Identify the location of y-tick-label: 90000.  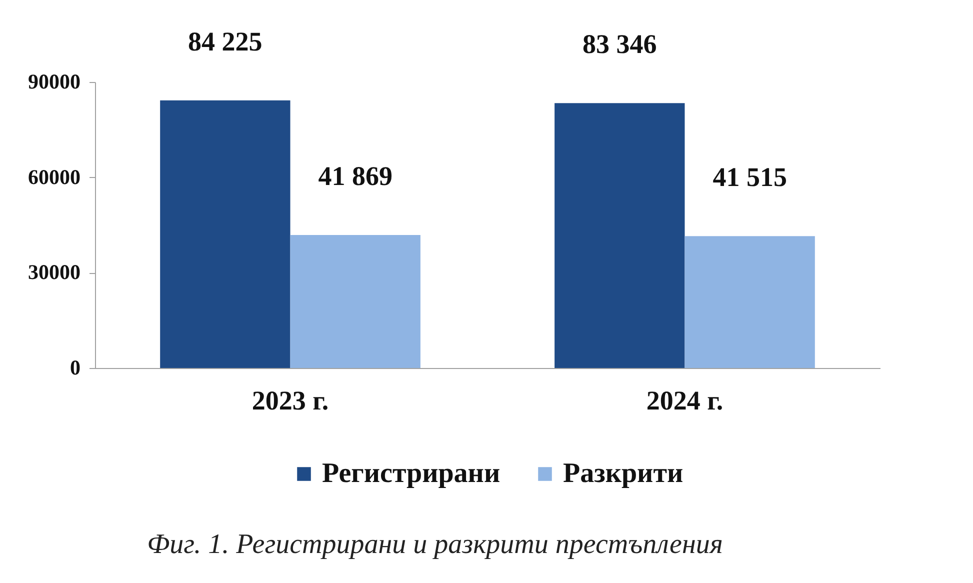
(54, 82).